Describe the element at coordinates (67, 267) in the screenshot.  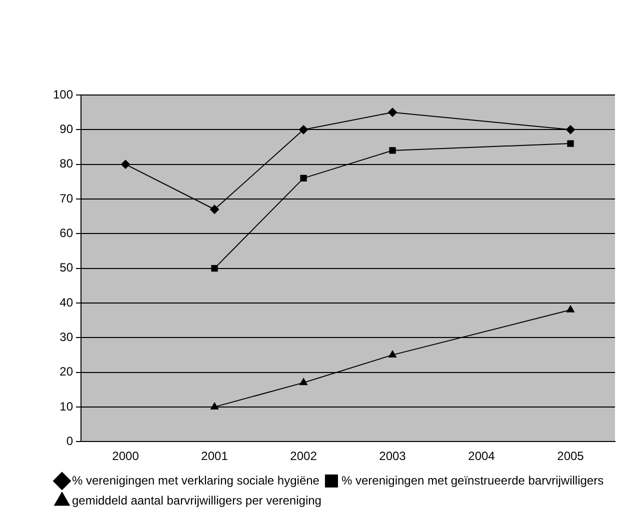
I see `y-tick-label: 50` at that location.